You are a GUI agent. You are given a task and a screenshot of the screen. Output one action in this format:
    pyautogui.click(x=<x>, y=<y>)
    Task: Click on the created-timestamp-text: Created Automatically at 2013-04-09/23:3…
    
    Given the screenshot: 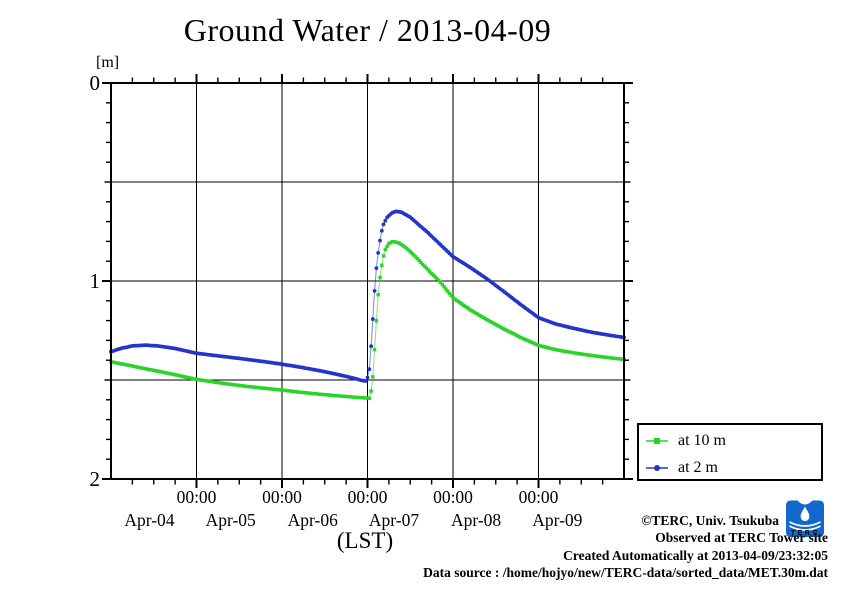 What is the action you would take?
    pyautogui.click(x=695, y=555)
    